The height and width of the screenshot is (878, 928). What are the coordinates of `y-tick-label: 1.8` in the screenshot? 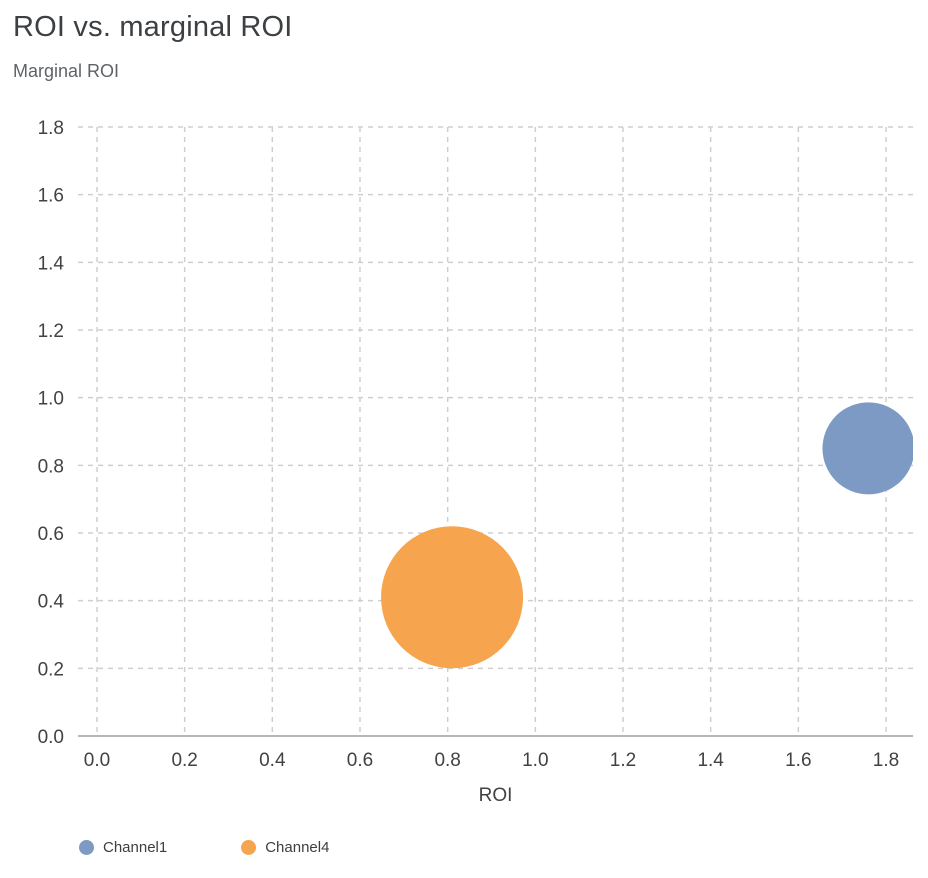 It's located at (51, 128).